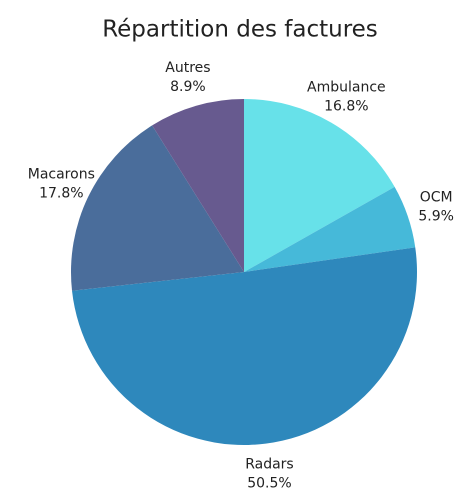  Describe the element at coordinates (269, 464) in the screenshot. I see `slice-label: Radars` at that location.